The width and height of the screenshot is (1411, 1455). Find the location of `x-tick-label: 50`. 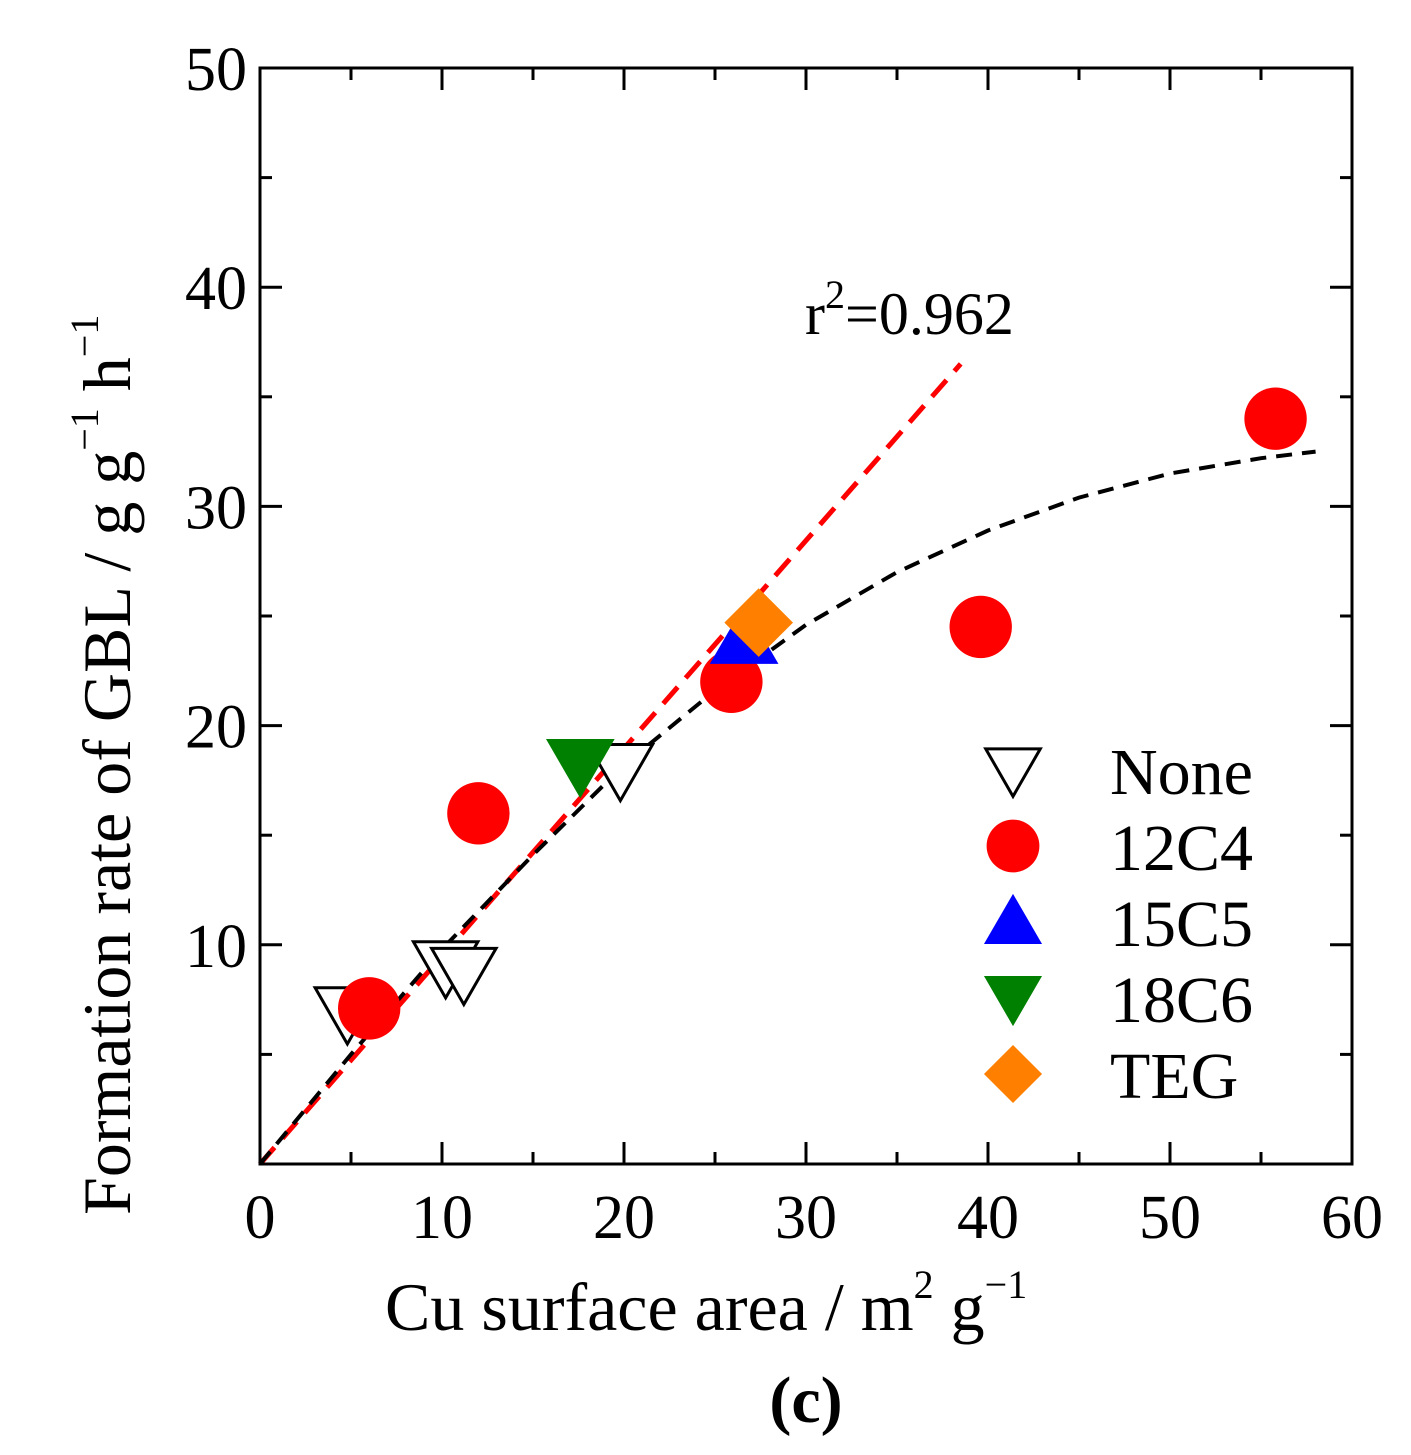

x-tick-label: 50 is located at coordinates (1170, 1218).